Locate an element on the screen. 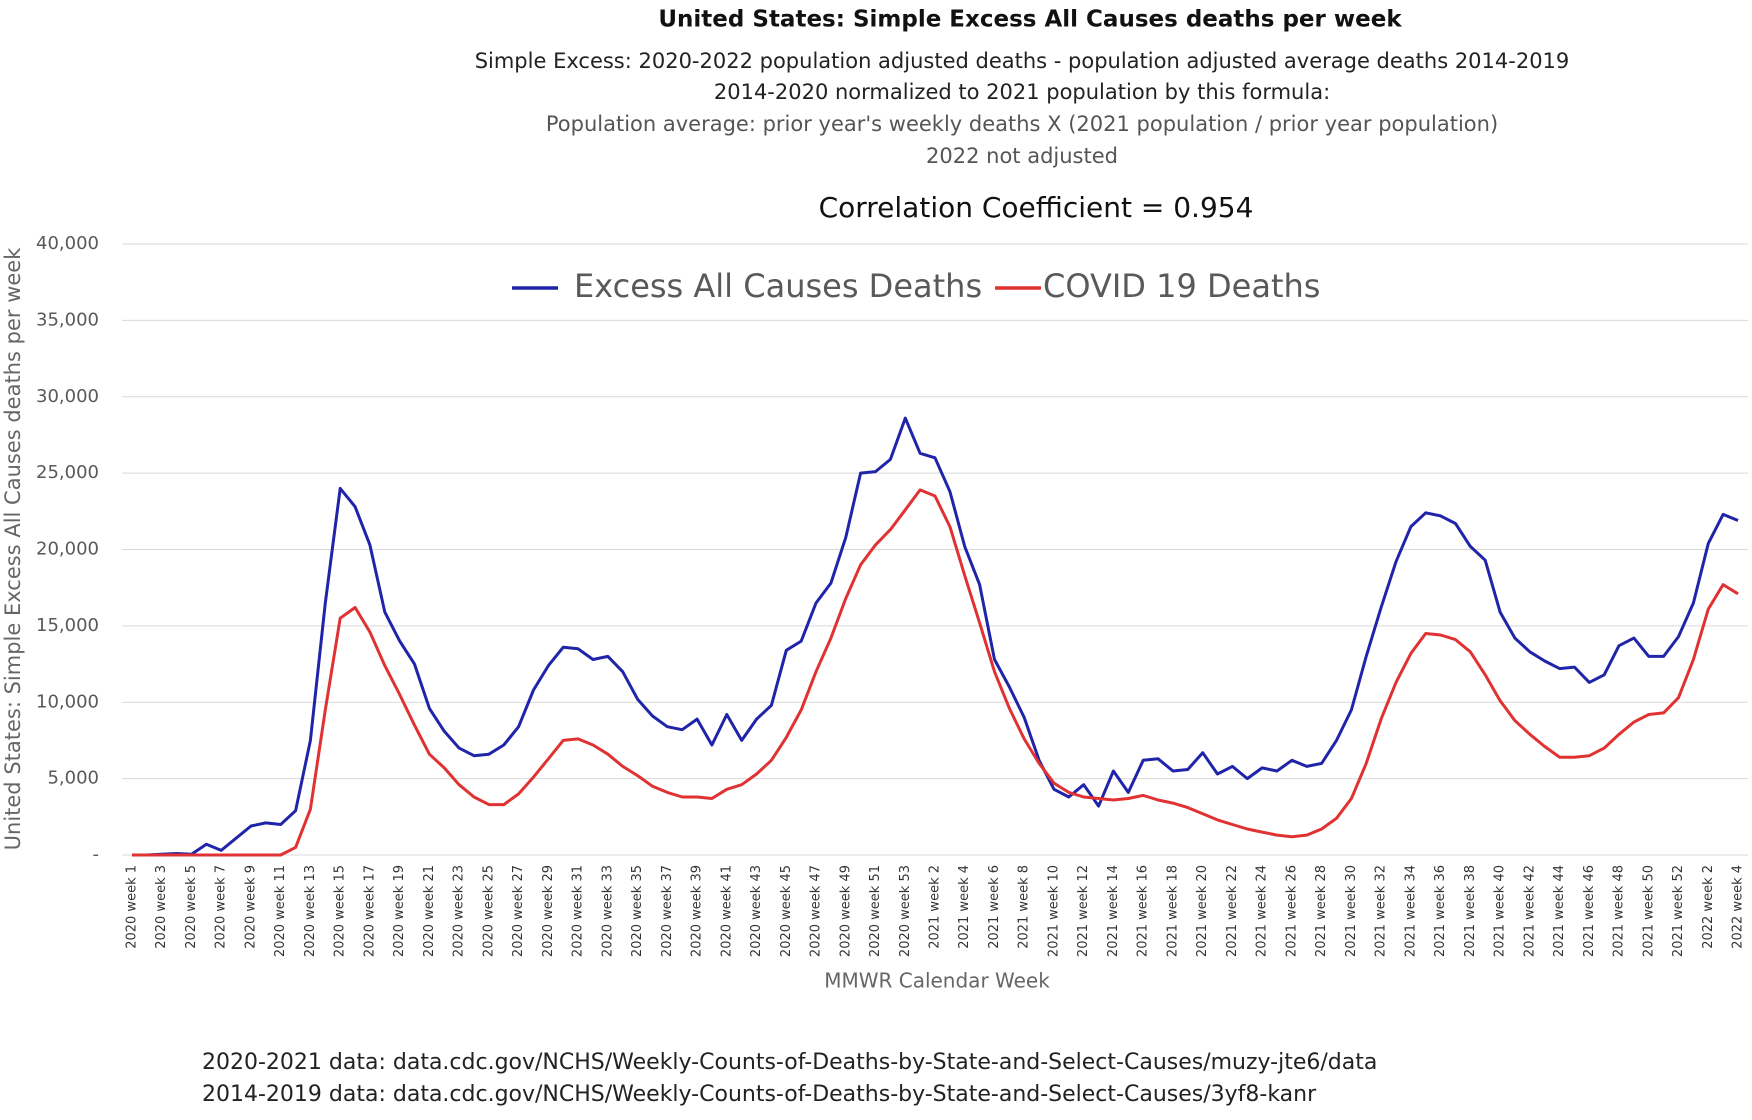 Image resolution: width=1752 pixels, height=1120 pixels. x-tick-label: 2020 week 23 is located at coordinates (459, 911).